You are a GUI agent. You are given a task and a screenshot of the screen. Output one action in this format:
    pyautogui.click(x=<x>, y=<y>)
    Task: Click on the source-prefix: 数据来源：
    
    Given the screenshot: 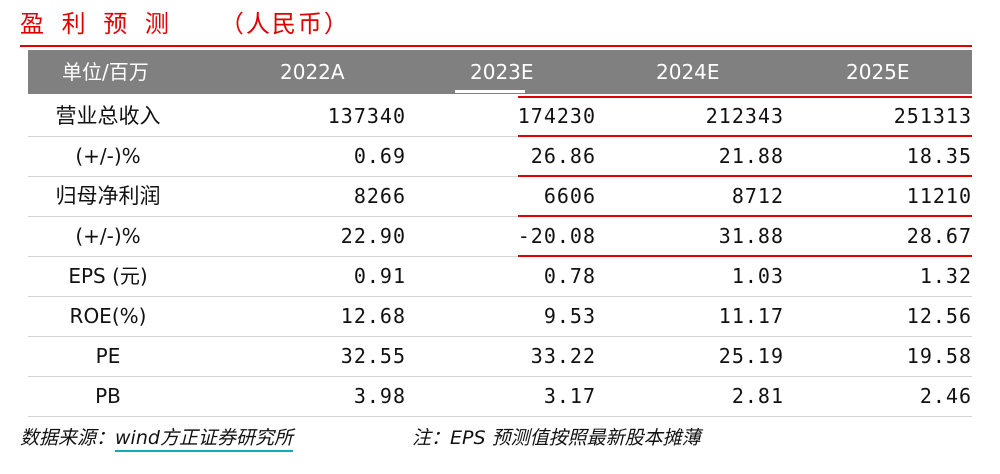 What is the action you would take?
    pyautogui.click(x=68, y=438)
    